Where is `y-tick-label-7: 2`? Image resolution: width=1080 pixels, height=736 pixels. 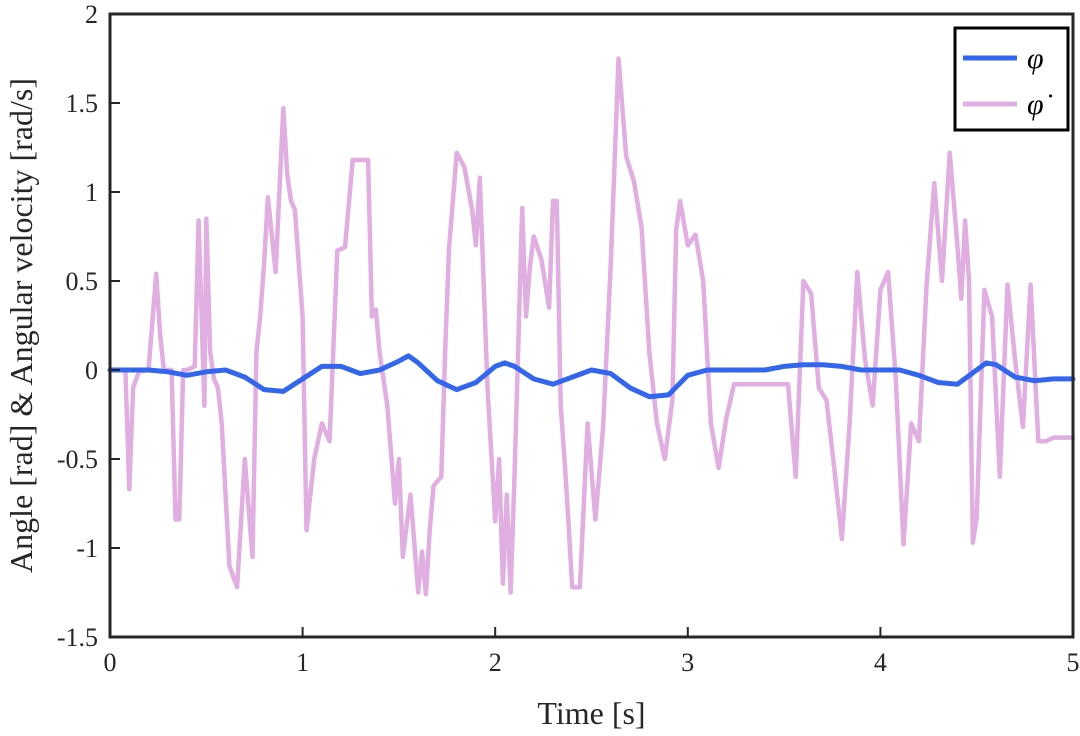 y-tick-label-7: 2 is located at coordinates (91, 14).